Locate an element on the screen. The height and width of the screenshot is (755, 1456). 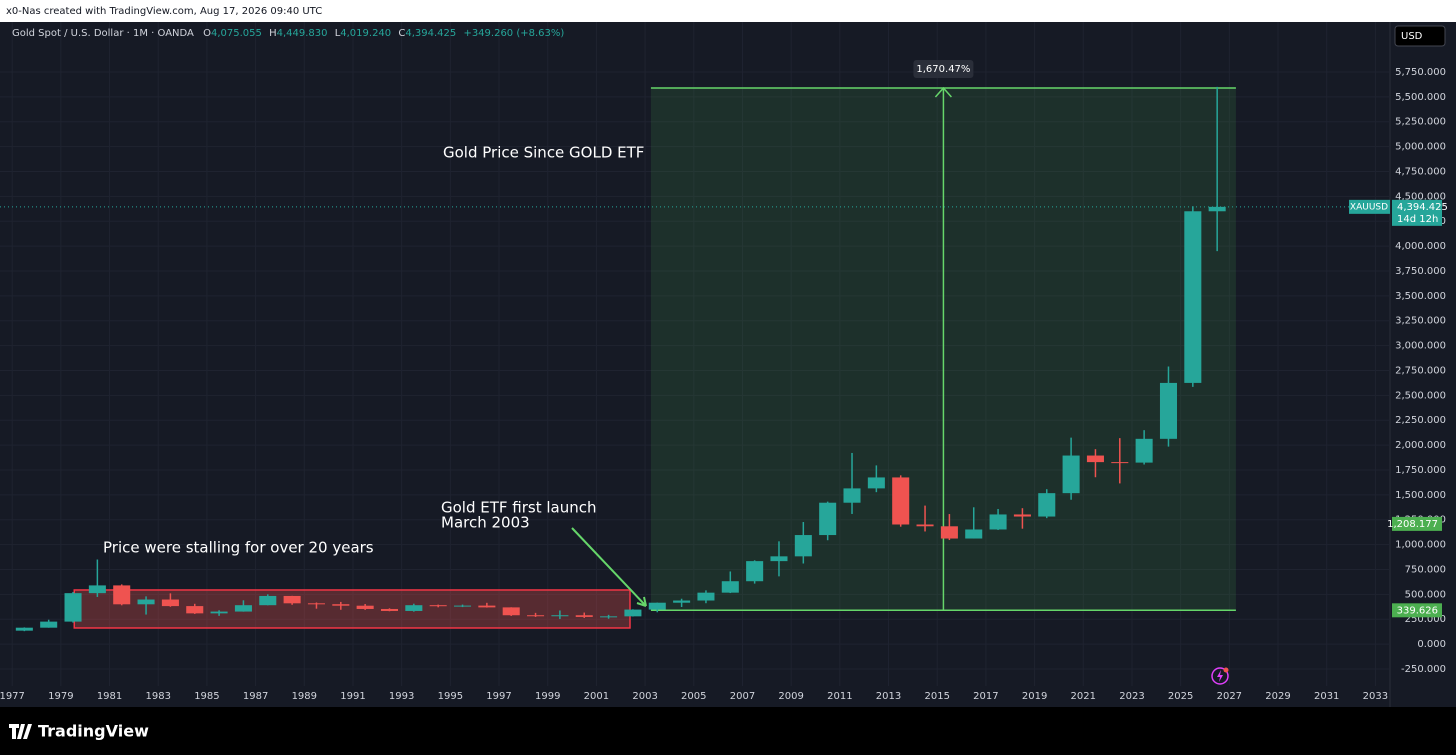
price-tag-label: 339.626 is located at coordinates (1417, 610).